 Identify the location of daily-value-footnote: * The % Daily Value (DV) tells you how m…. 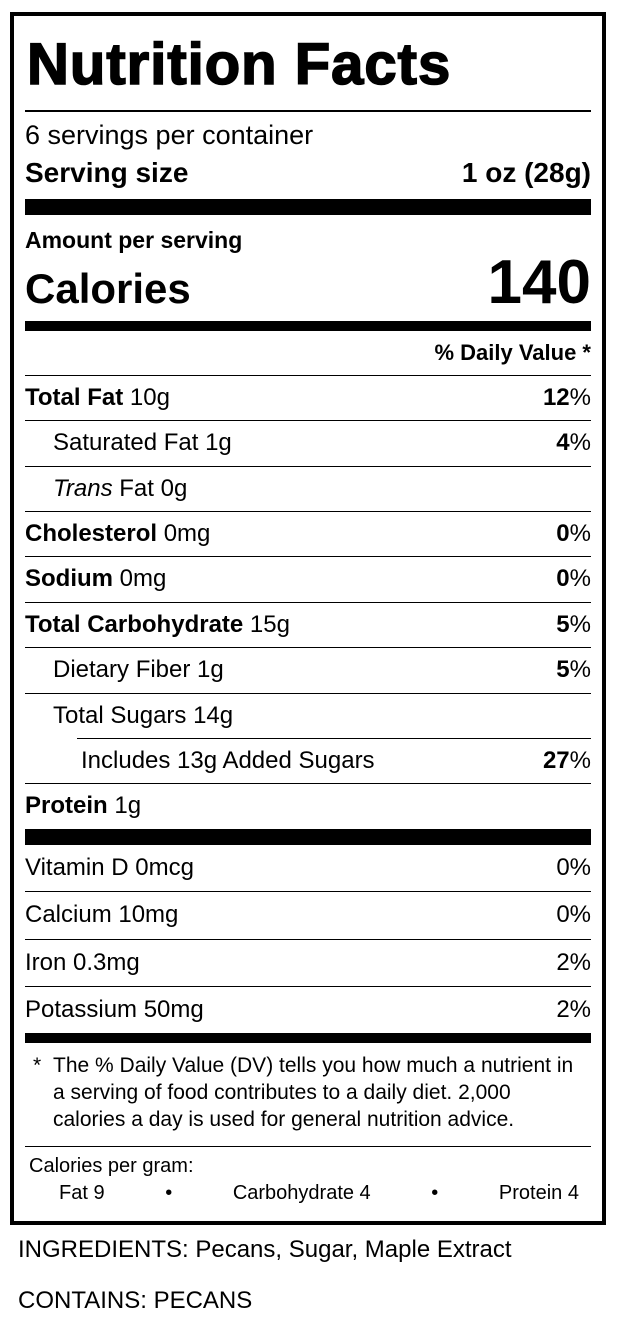
(308, 1094).